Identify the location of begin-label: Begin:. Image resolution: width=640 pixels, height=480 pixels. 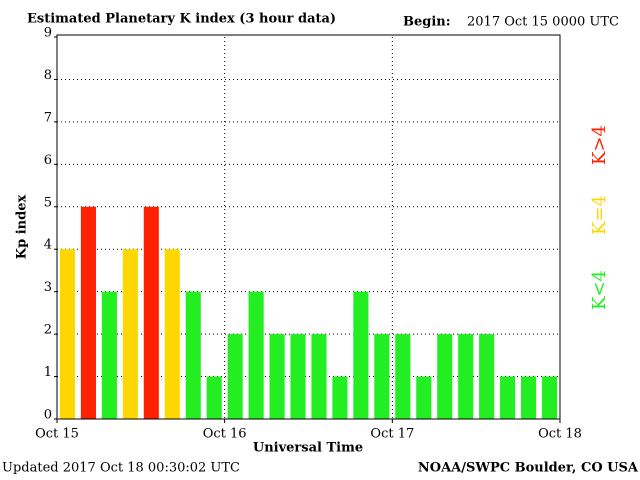
(427, 22).